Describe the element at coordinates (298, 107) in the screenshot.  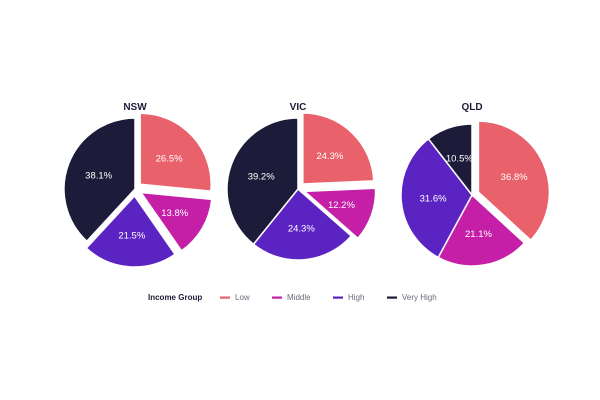
I see `pie-title-vic: VIC` at that location.